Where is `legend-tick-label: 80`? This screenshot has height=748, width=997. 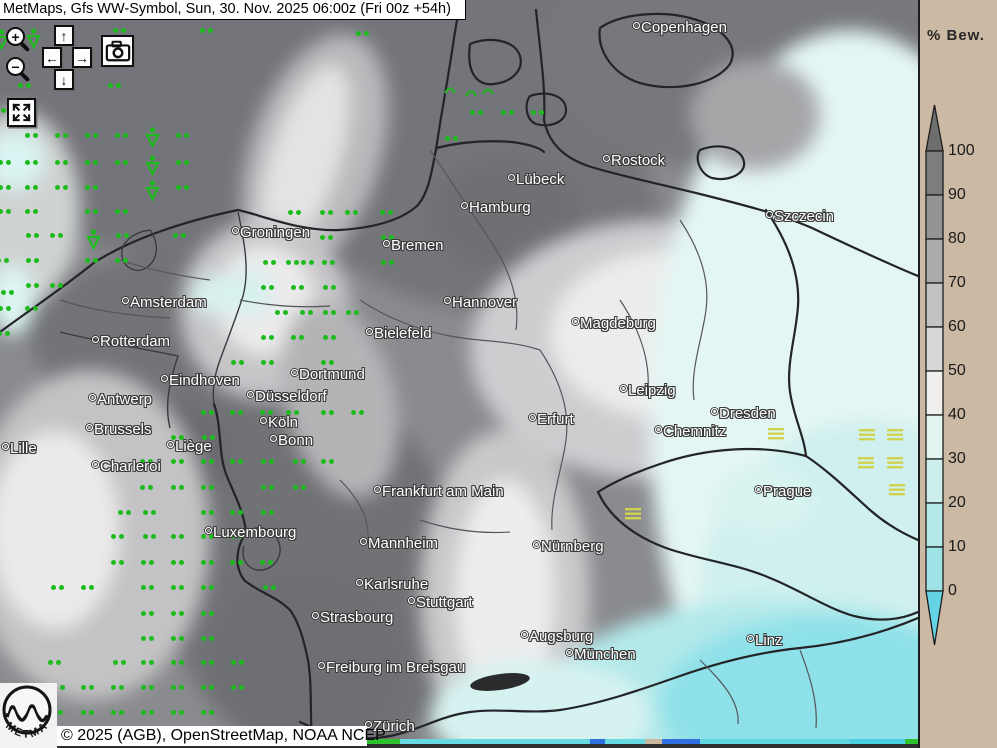 legend-tick-label: 80 is located at coordinates (957, 238).